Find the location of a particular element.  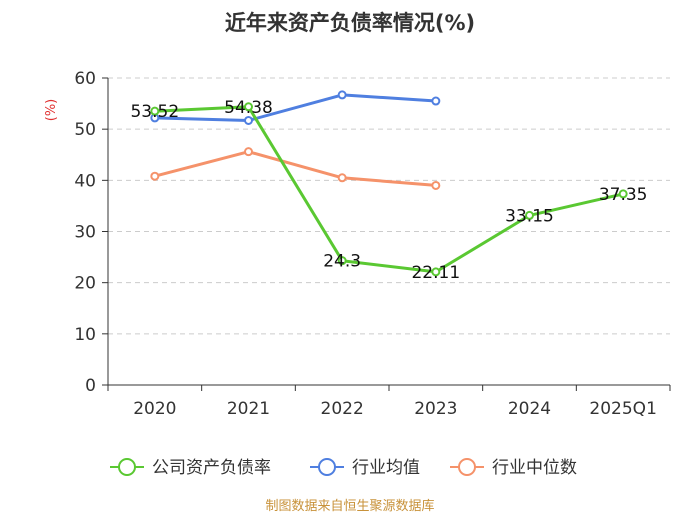

data-label: 33.15 is located at coordinates (529, 216).